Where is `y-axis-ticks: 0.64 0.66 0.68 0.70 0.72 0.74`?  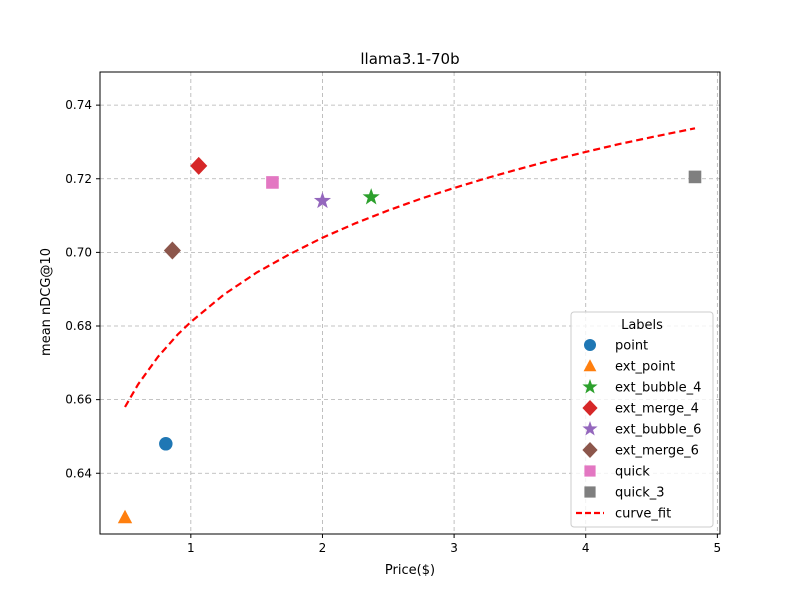
y-axis-ticks: 0.64 0.66 0.68 0.70 0.72 0.74 is located at coordinates (82, 289).